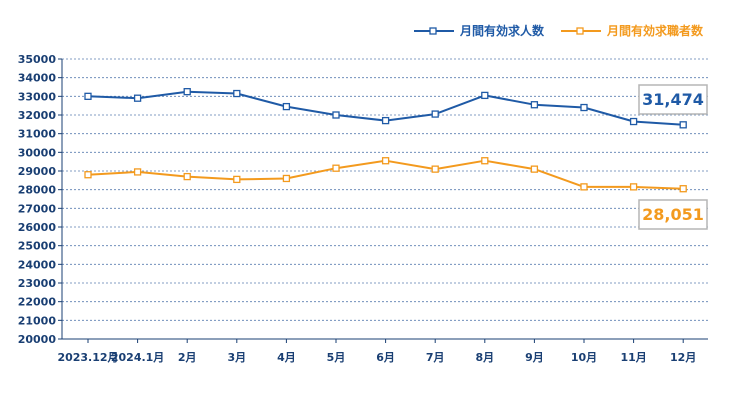 The image size is (740, 400). I want to click on y-tick-label: 21000, so click(37, 320).